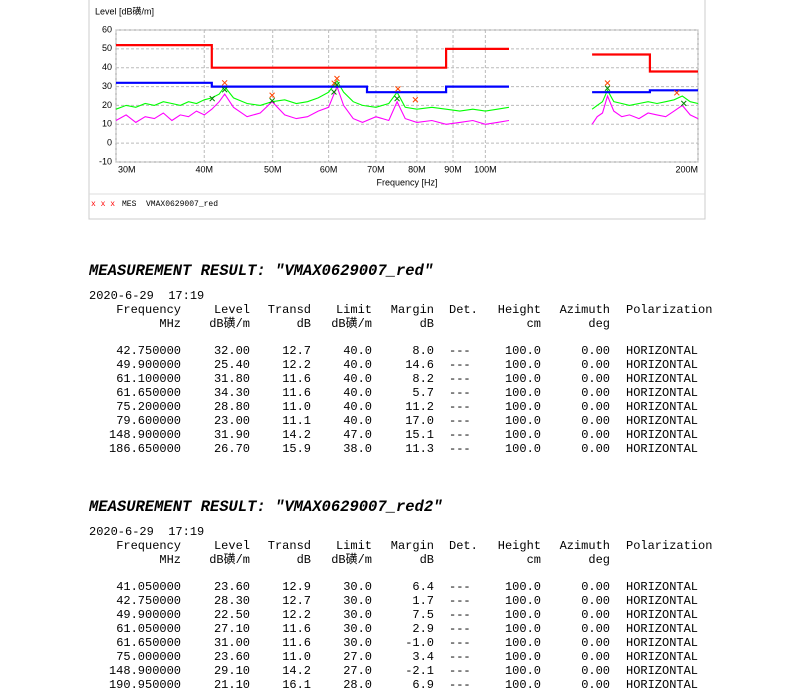  I want to click on table-cell: 75.200000, so click(148, 407).